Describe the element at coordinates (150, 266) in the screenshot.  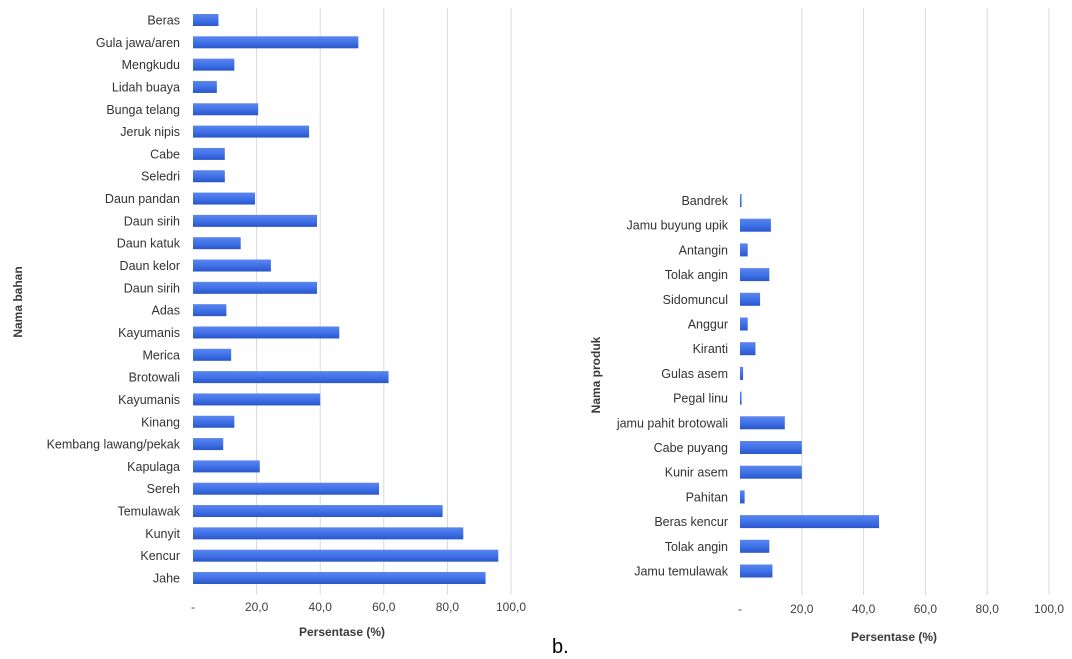
I see `category-label: Daun kelor` at that location.